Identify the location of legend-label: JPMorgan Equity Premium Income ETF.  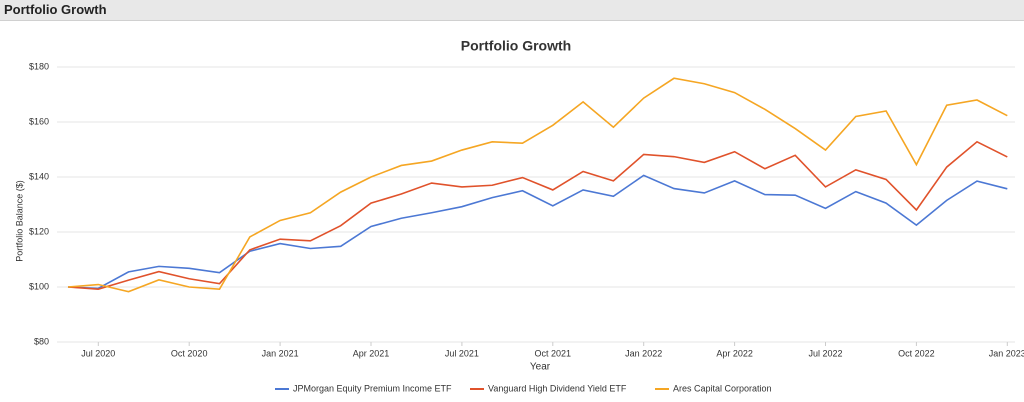
(372, 388).